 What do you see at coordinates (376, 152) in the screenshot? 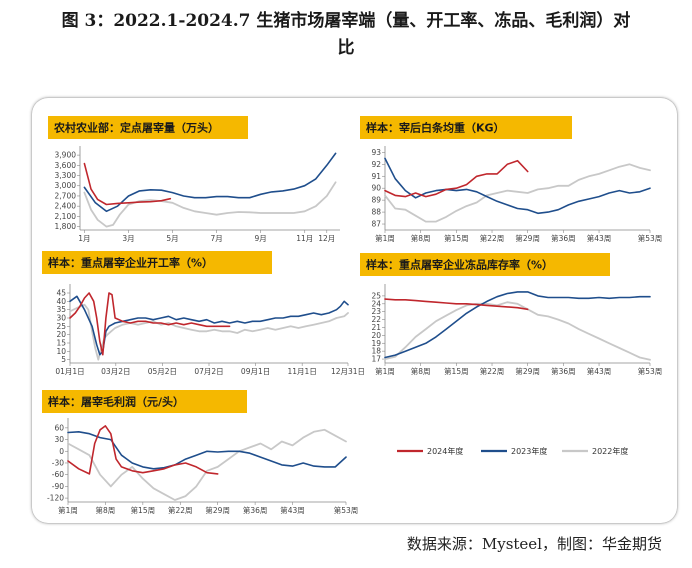
I see `y-tick-label: 93` at bounding box center [376, 152].